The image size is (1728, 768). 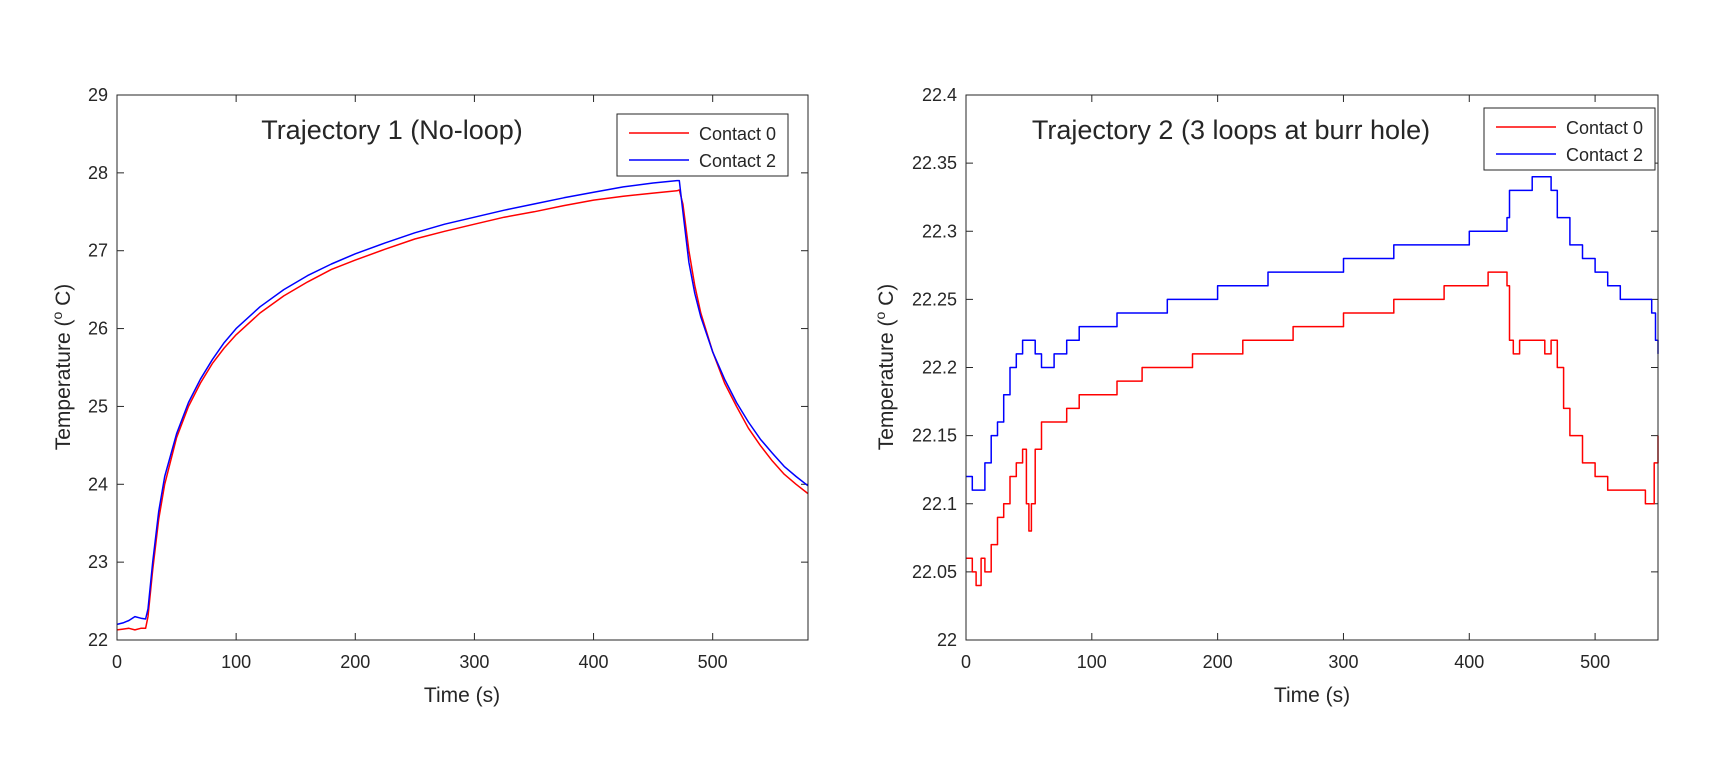 What do you see at coordinates (98, 367) in the screenshot?
I see `y-tick-labels: 22 23 24 25 26 27 28 29` at bounding box center [98, 367].